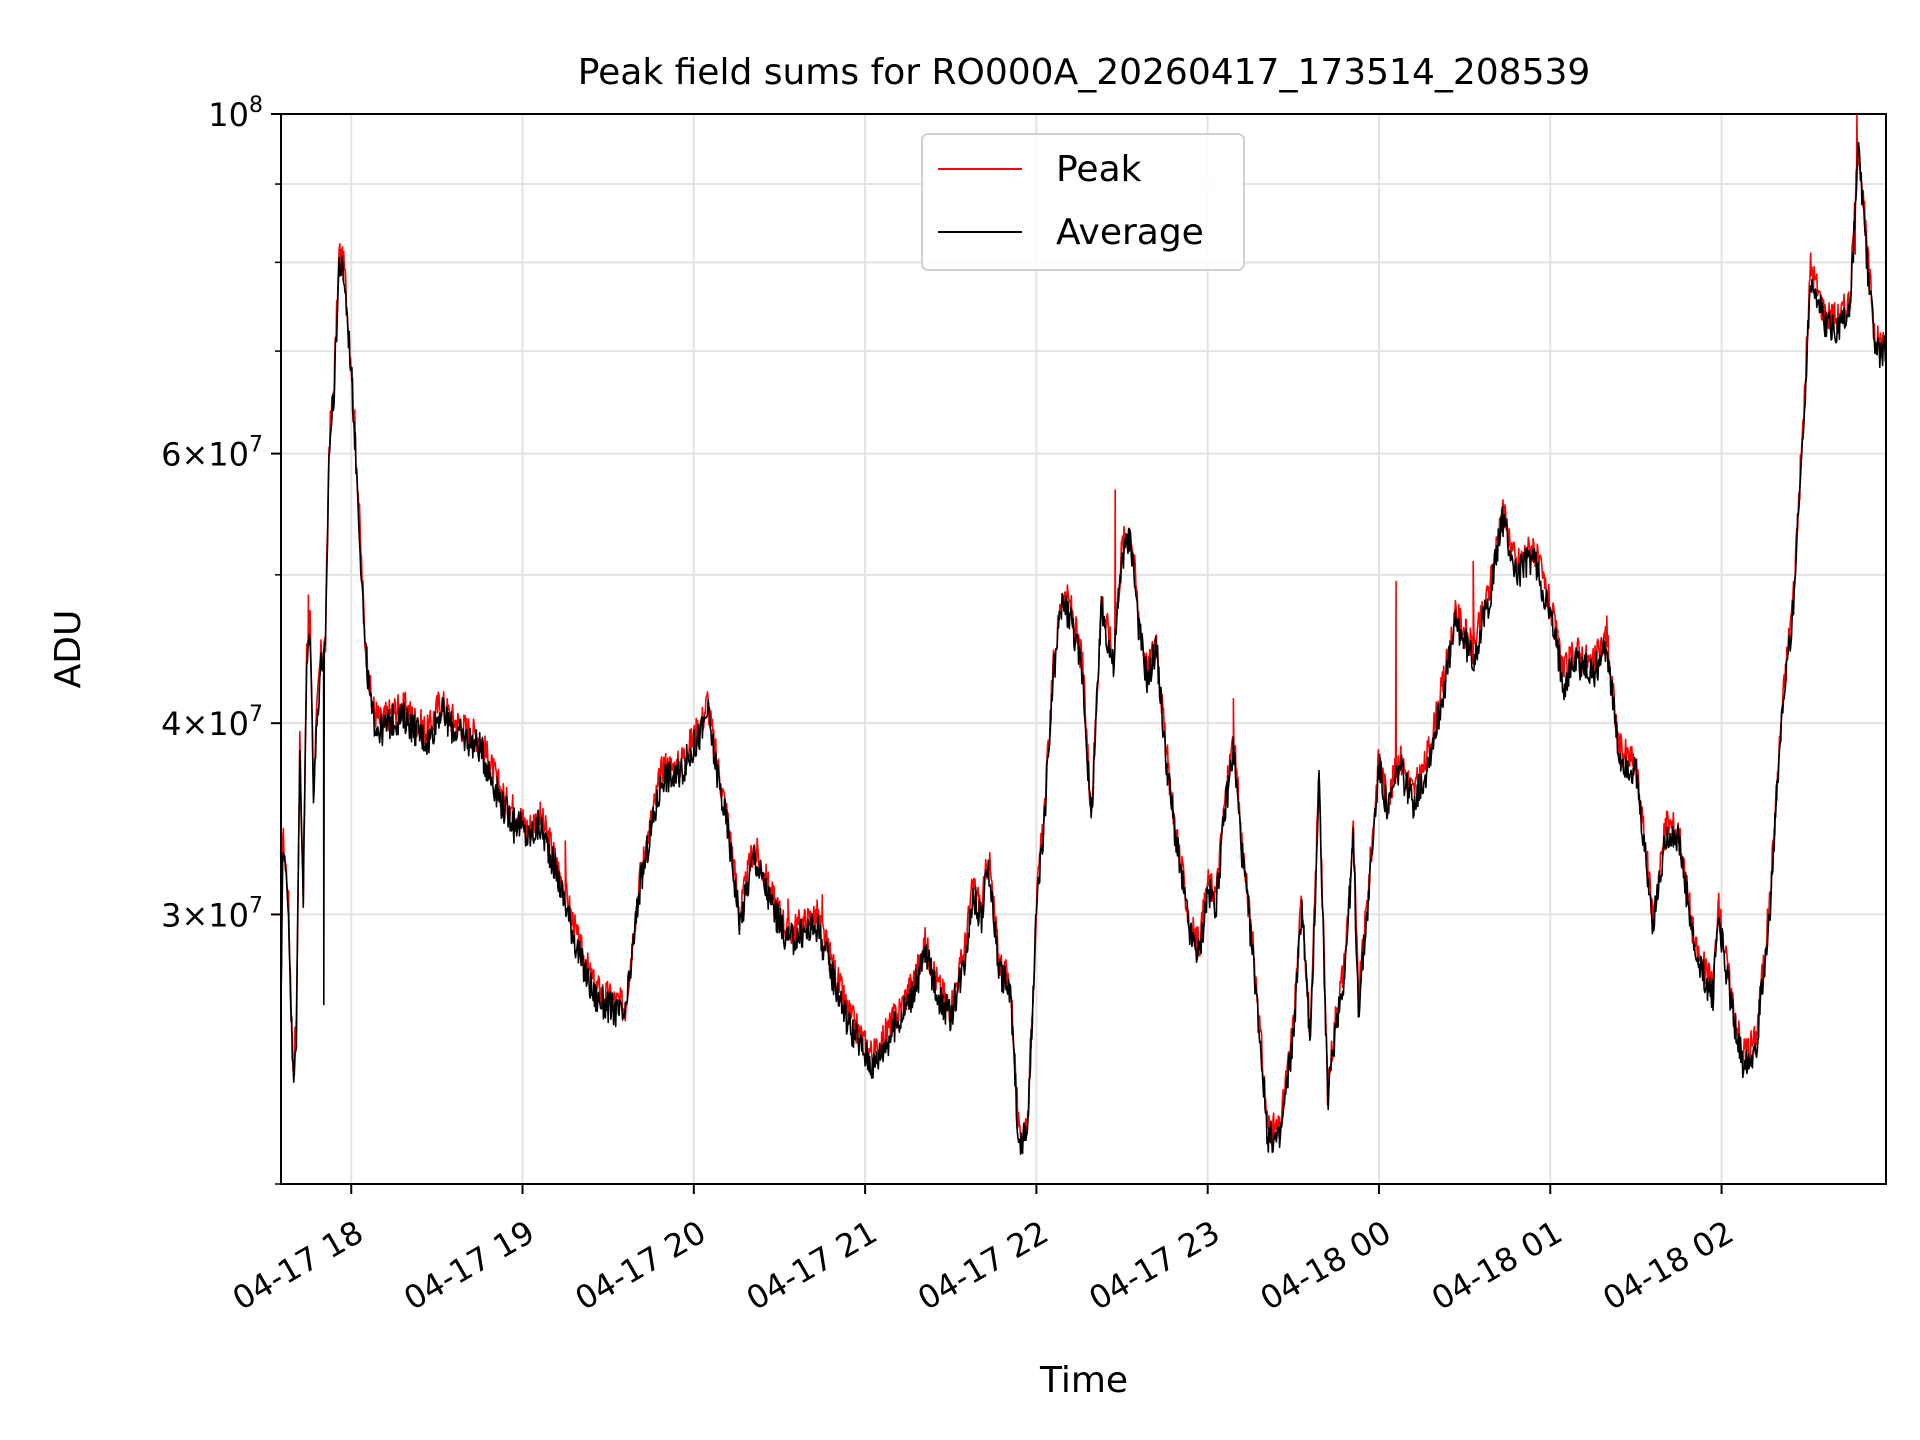 The width and height of the screenshot is (1920, 1440). Describe the element at coordinates (212, 913) in the screenshot. I see `y-tick-label: 3×107` at that location.